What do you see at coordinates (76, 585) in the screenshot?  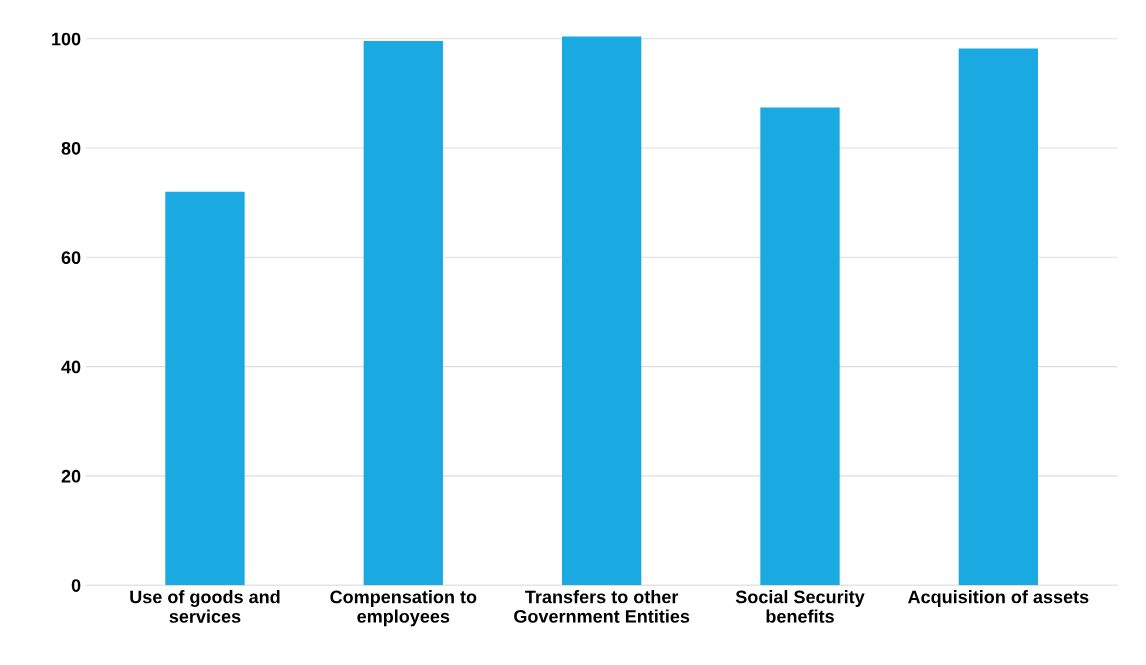 I see `y-tick-label: 0` at bounding box center [76, 585].